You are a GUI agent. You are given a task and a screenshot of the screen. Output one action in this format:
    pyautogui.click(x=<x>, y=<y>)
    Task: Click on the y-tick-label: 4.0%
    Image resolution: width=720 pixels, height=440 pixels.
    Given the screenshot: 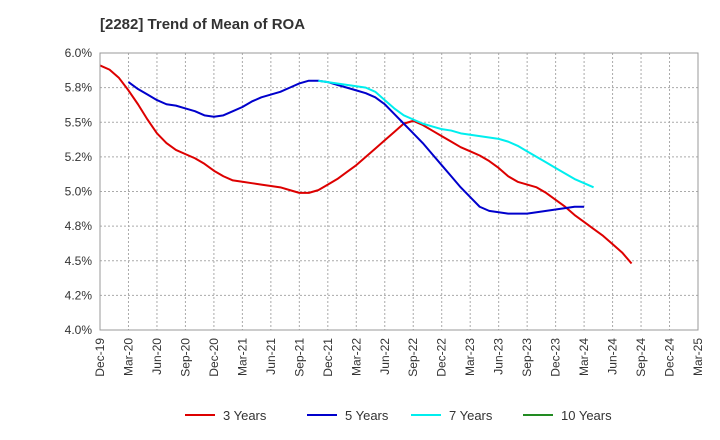 What is the action you would take?
    pyautogui.click(x=79, y=330)
    